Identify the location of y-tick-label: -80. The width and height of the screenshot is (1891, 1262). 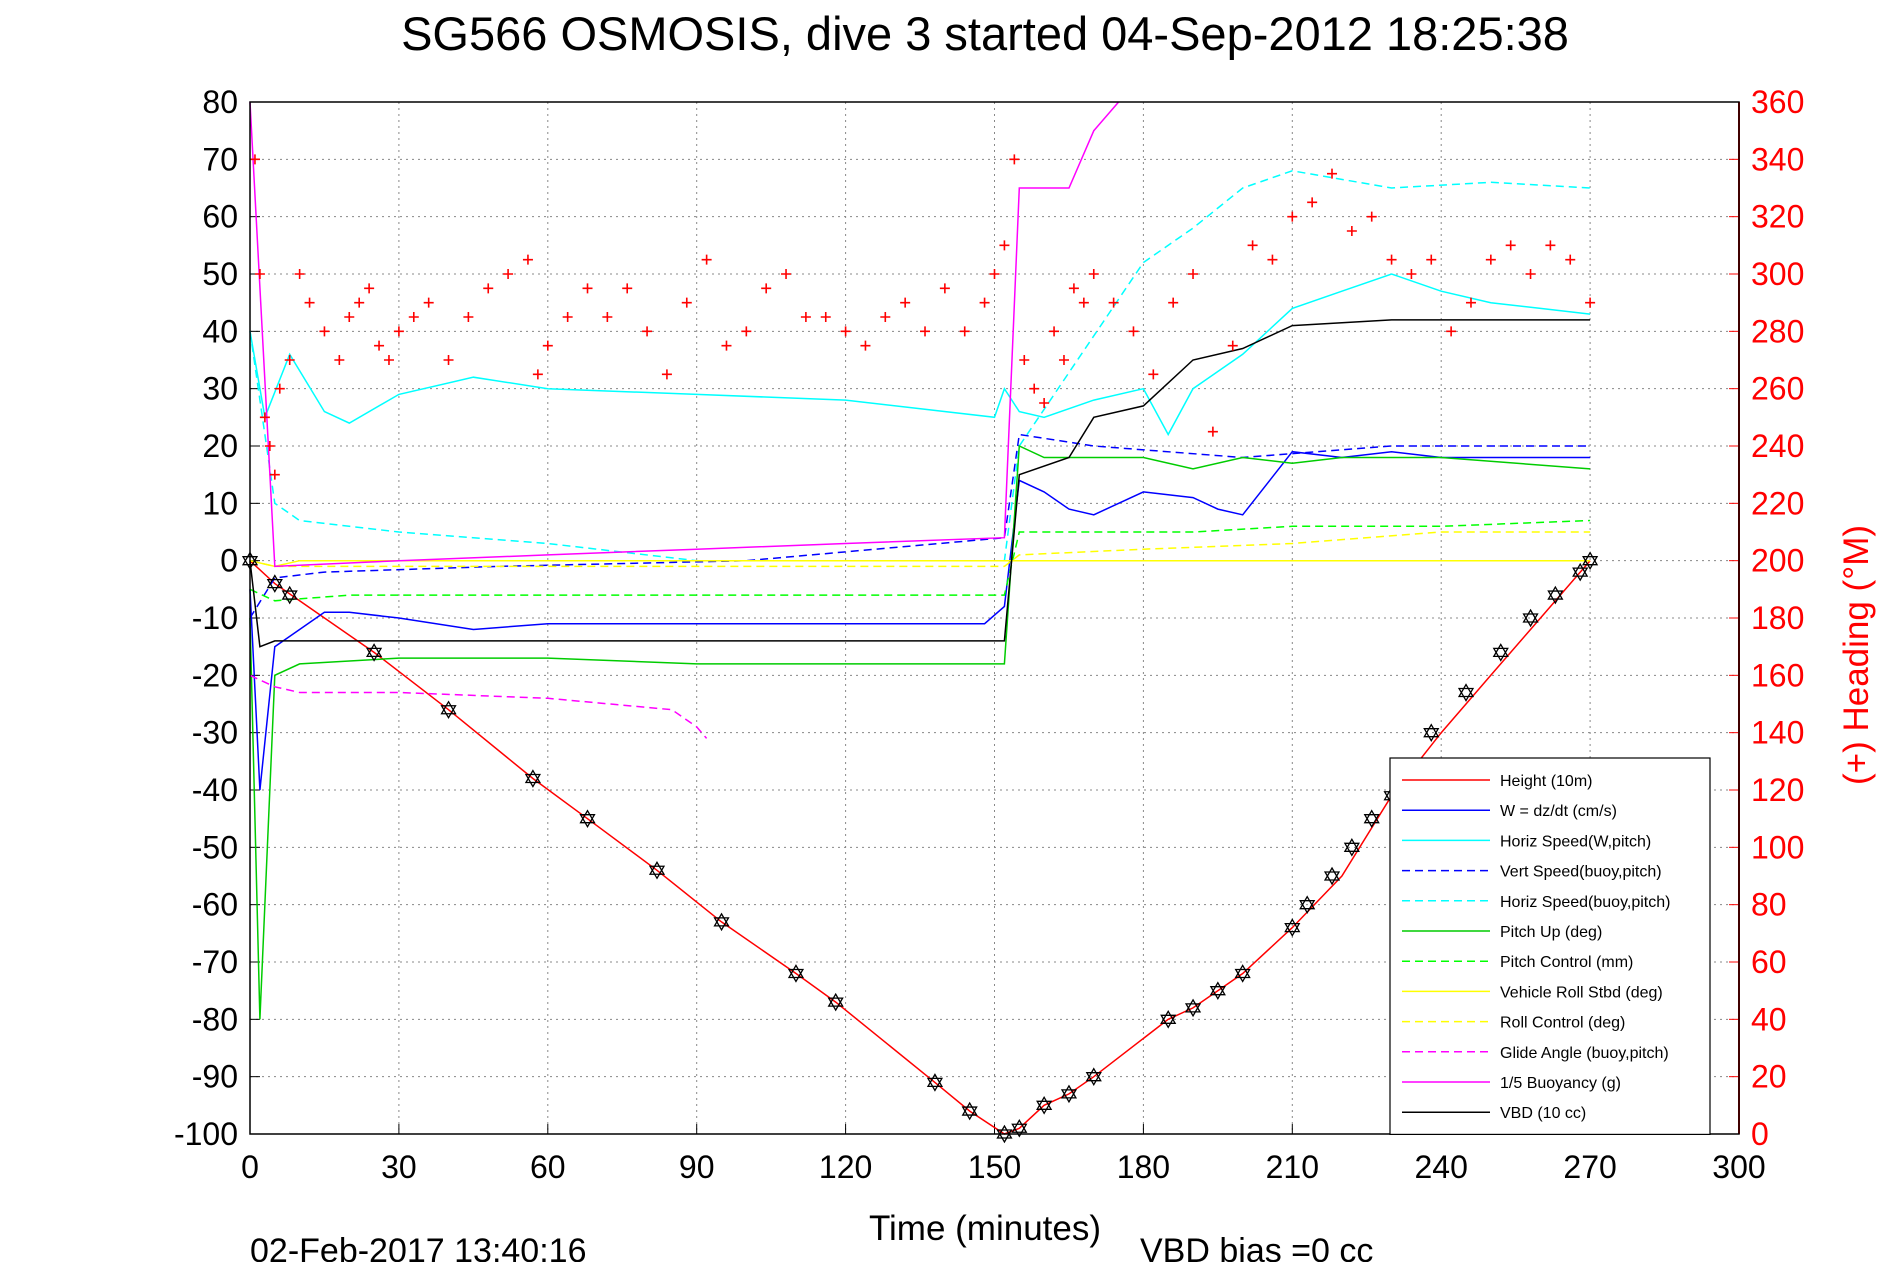
(215, 1019).